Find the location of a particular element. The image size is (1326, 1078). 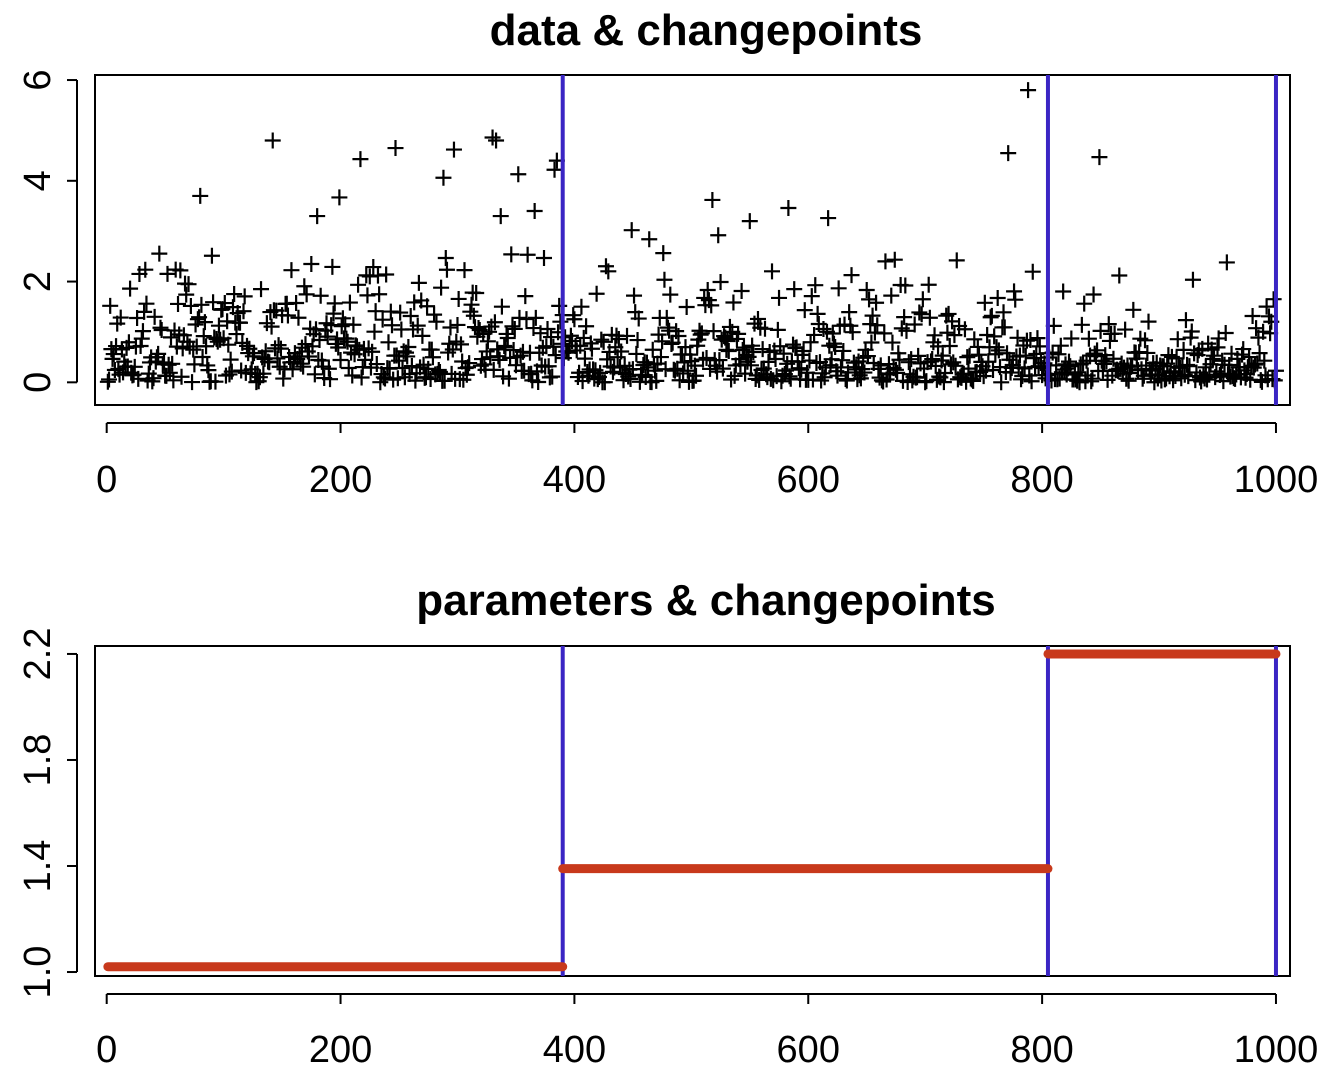

chart-title: data & changepoints is located at coordinates (706, 30).